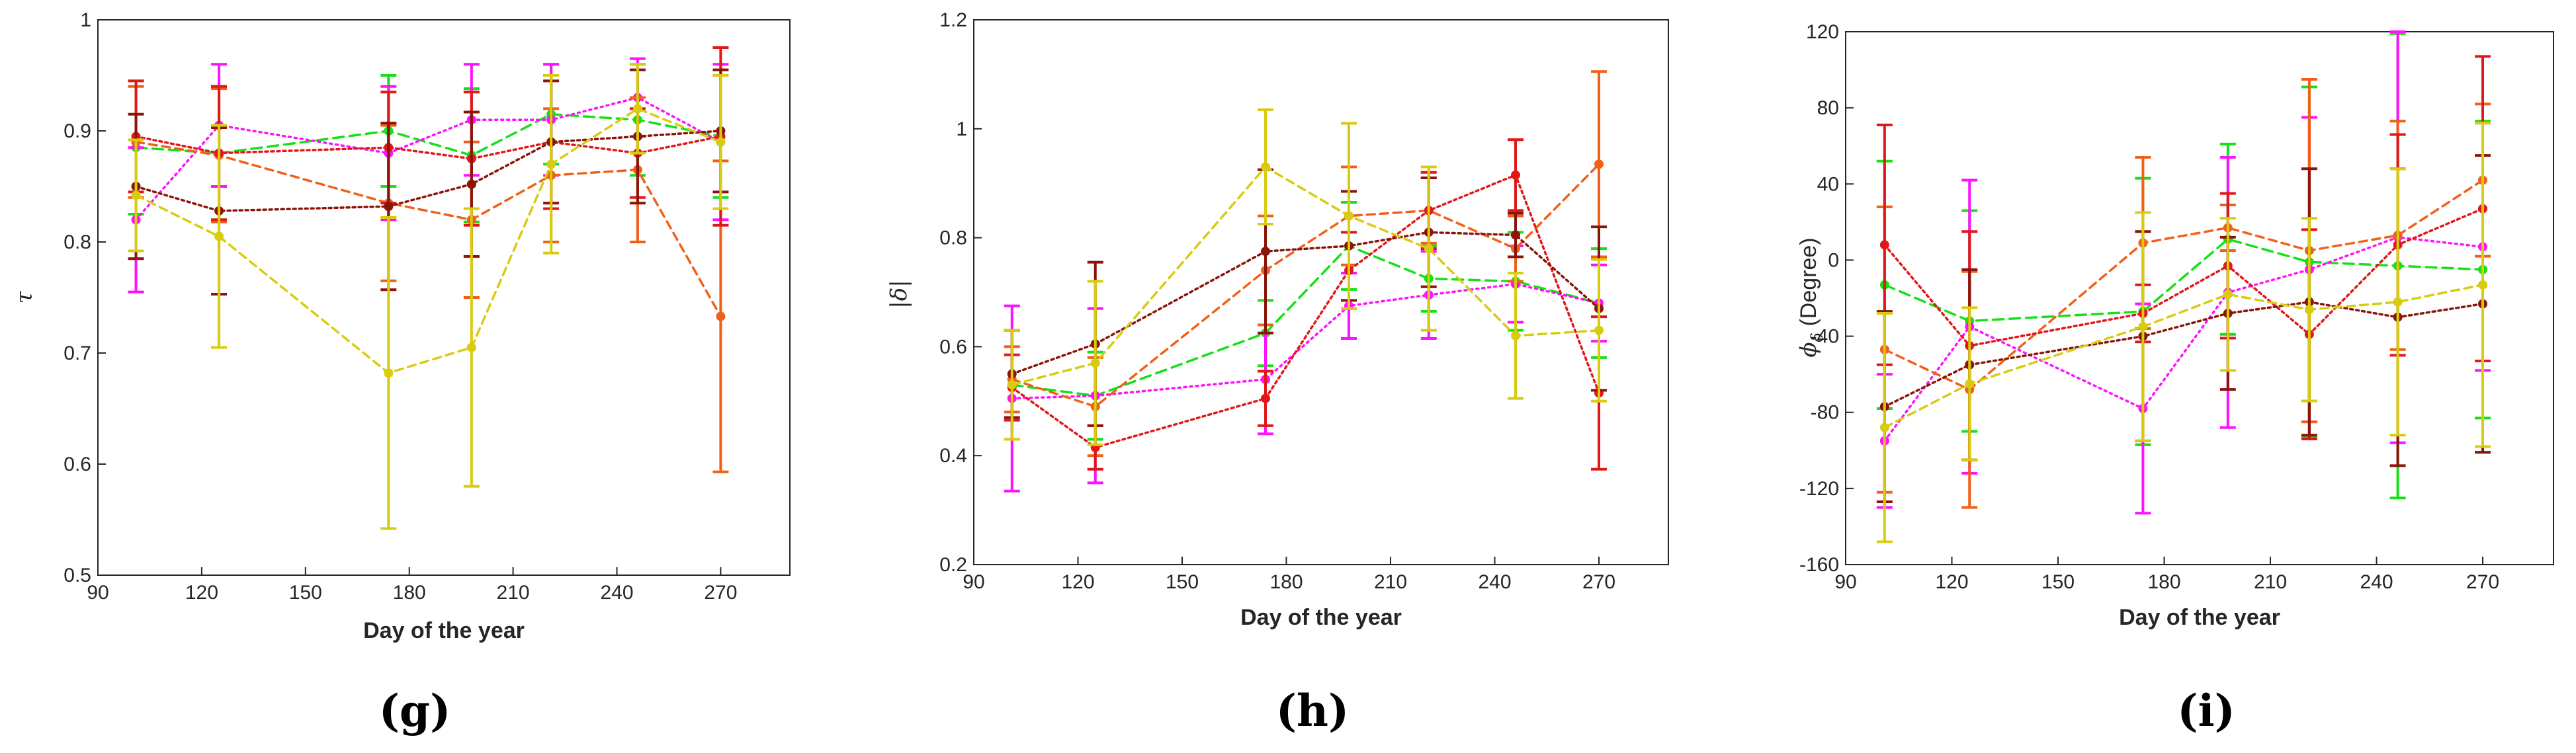  What do you see at coordinates (953, 20) in the screenshot?
I see `y-tick-label-h: 1.2` at bounding box center [953, 20].